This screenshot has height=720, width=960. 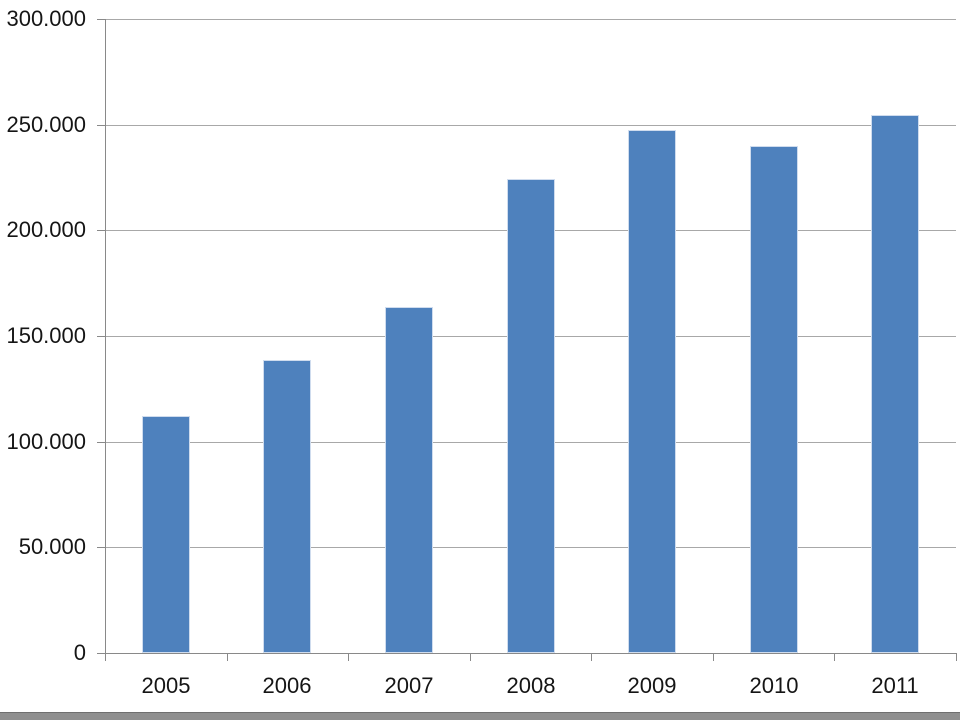 What do you see at coordinates (409, 480) in the screenshot?
I see `bar-2007` at bounding box center [409, 480].